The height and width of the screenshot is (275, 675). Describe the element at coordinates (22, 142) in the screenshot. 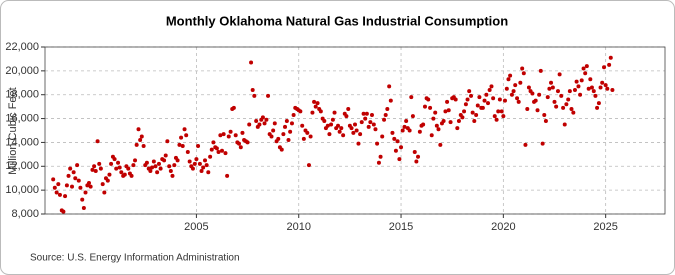

I see `y-tick-label: 14,000` at that location.